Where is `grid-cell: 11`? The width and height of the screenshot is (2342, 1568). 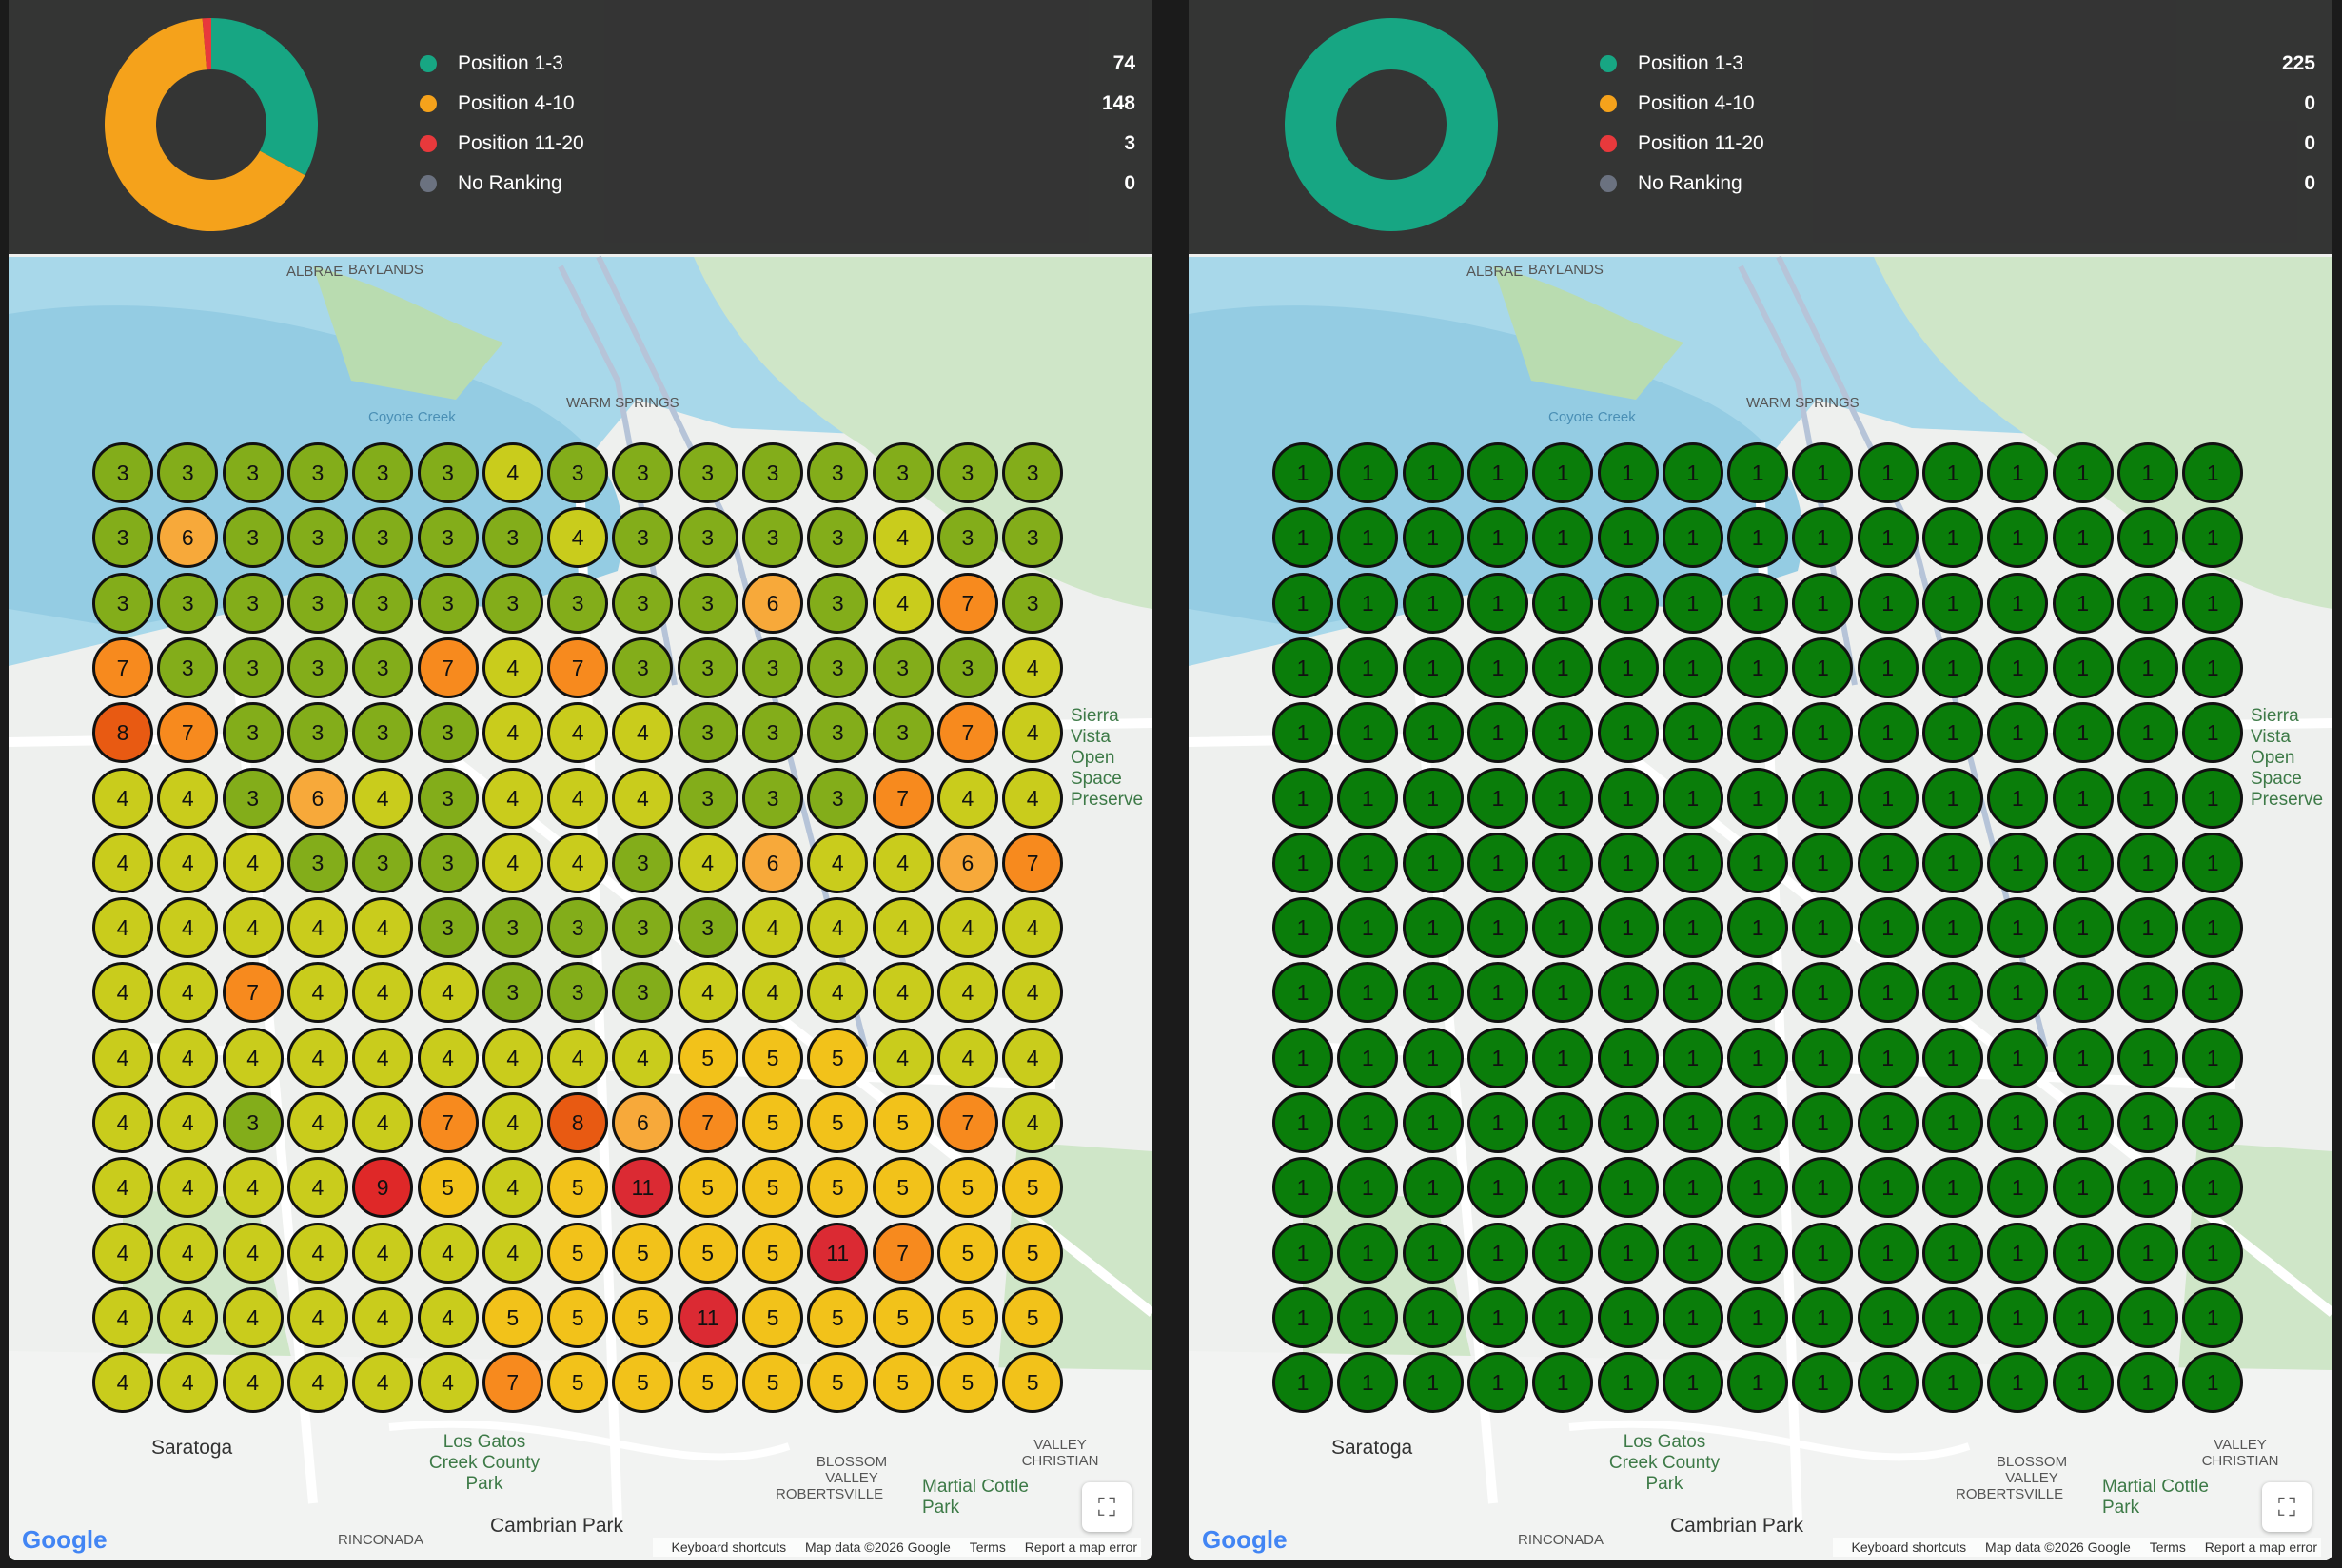
grid-cell: 11 is located at coordinates (643, 1188).